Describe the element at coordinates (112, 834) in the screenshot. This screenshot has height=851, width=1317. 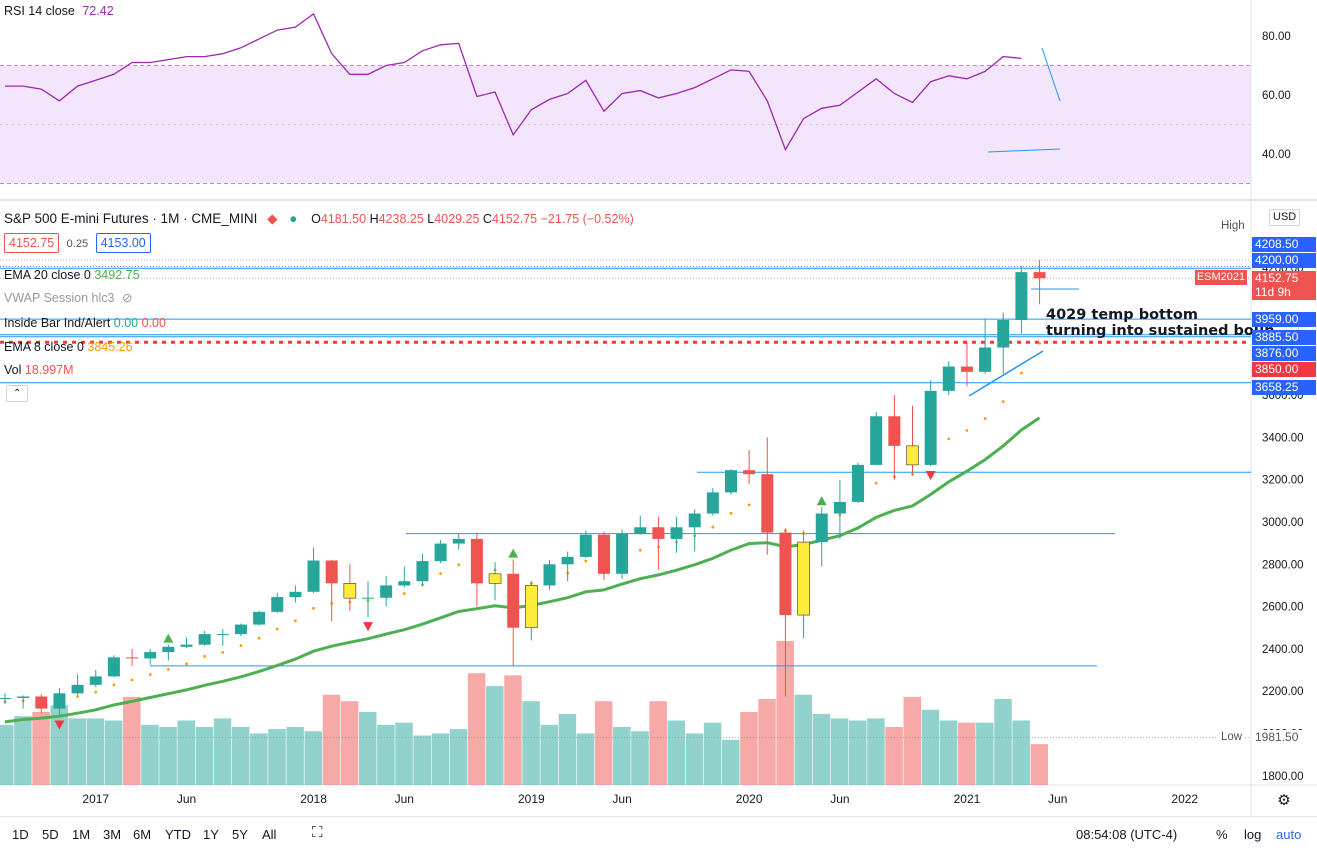
I see `range-3m: 3M` at that location.